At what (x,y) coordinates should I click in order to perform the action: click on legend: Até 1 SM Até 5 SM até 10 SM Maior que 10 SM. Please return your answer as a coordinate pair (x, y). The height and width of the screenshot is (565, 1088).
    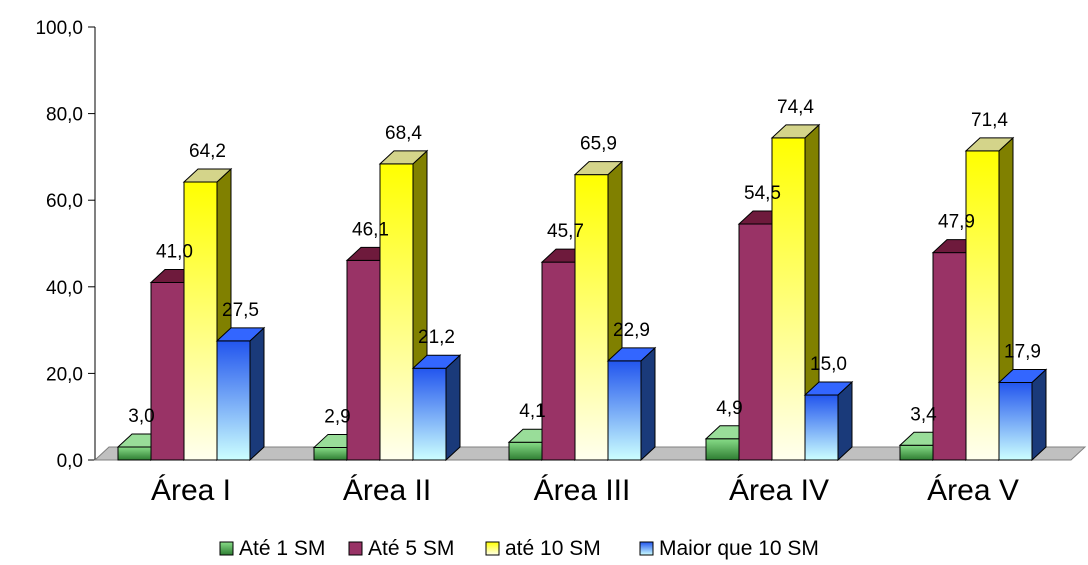
    Looking at the image, I should click on (519, 548).